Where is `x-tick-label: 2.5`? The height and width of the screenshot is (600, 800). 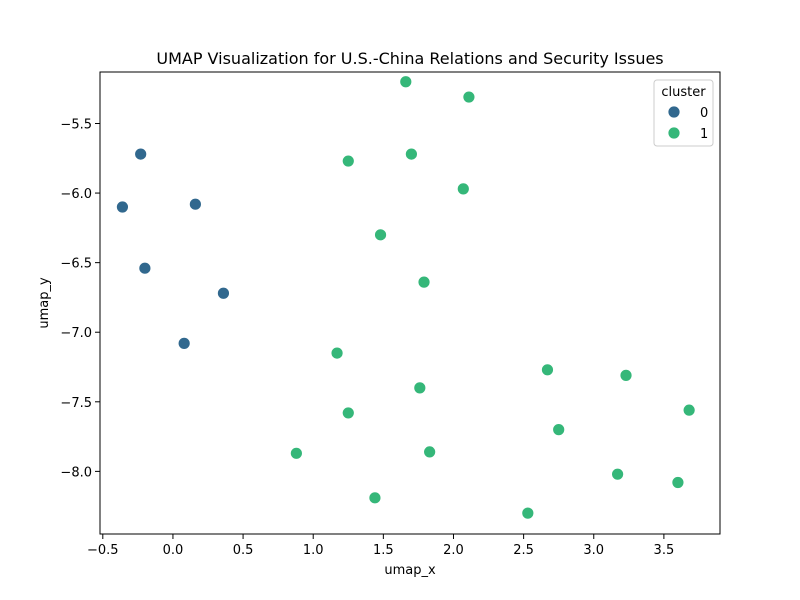 x-tick-label: 2.5 is located at coordinates (523, 550).